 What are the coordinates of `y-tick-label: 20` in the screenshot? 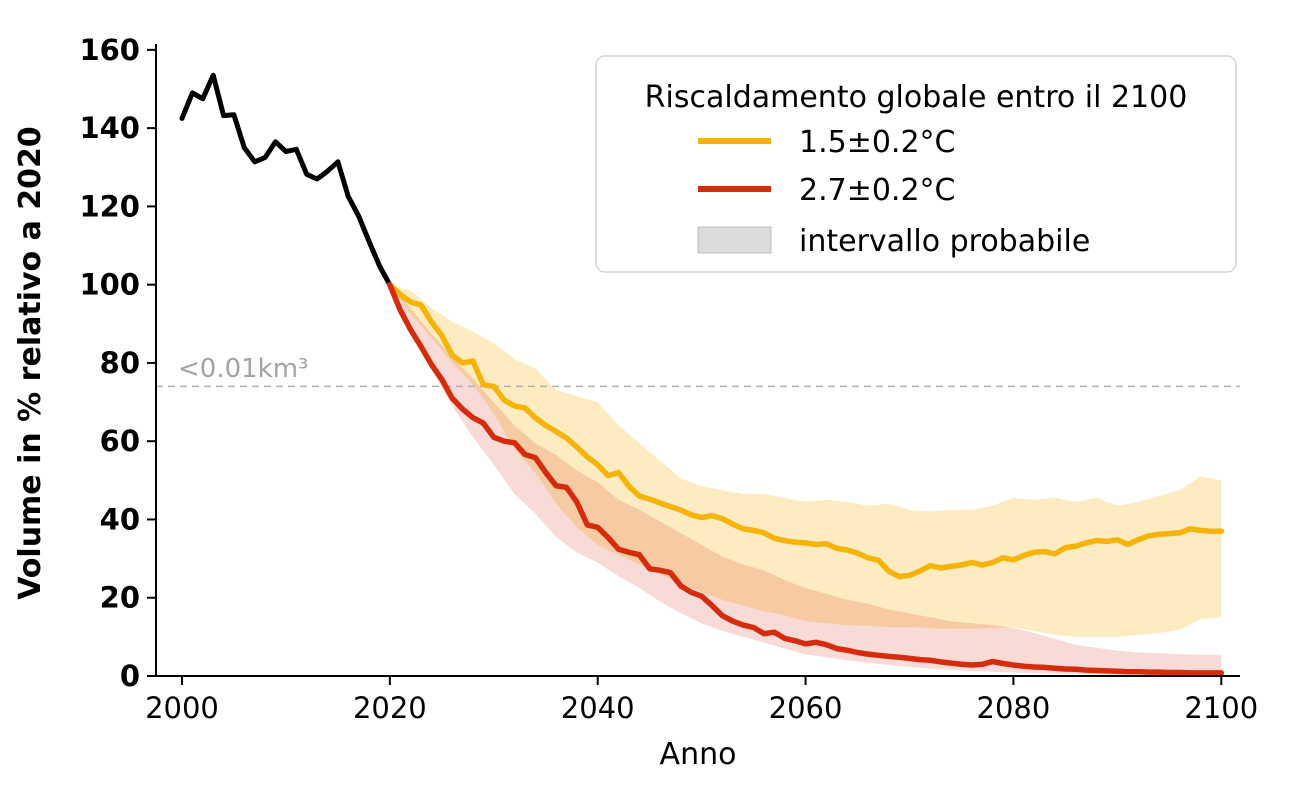 It's located at (120, 598).